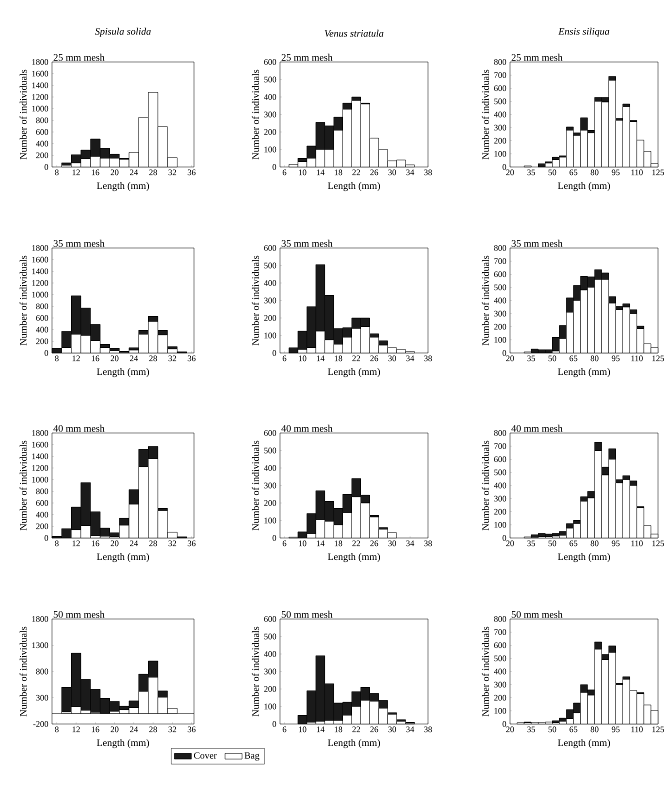 The height and width of the screenshot is (796, 669). Describe the element at coordinates (428, 729) in the screenshot. I see `x-tick-label: 38` at that location.